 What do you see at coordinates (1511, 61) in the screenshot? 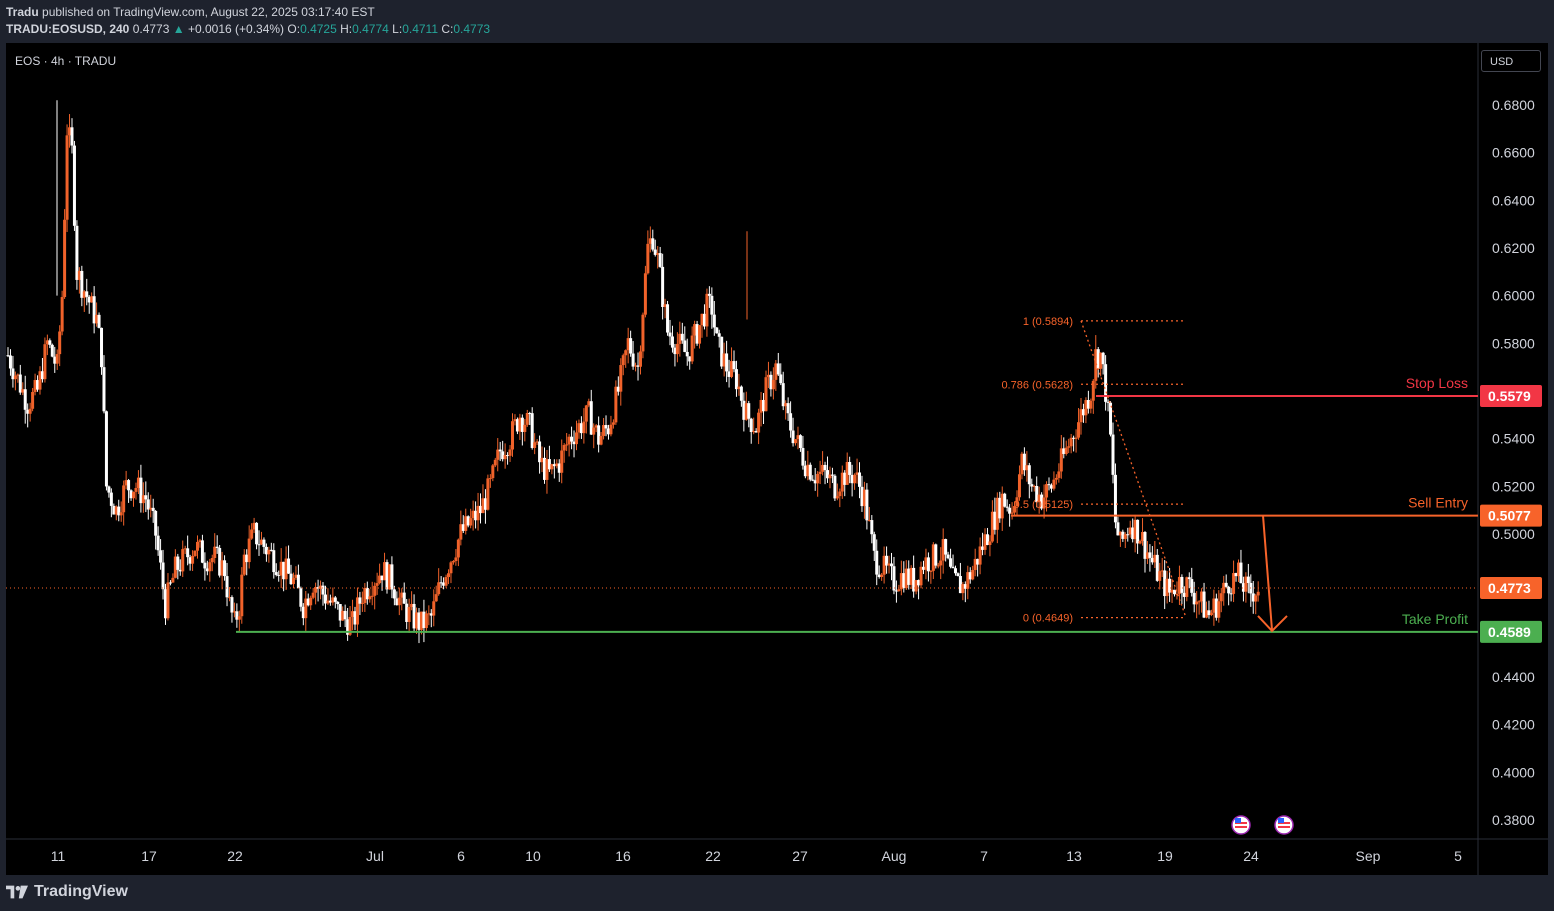
I see `currency-button: USD` at bounding box center [1511, 61].